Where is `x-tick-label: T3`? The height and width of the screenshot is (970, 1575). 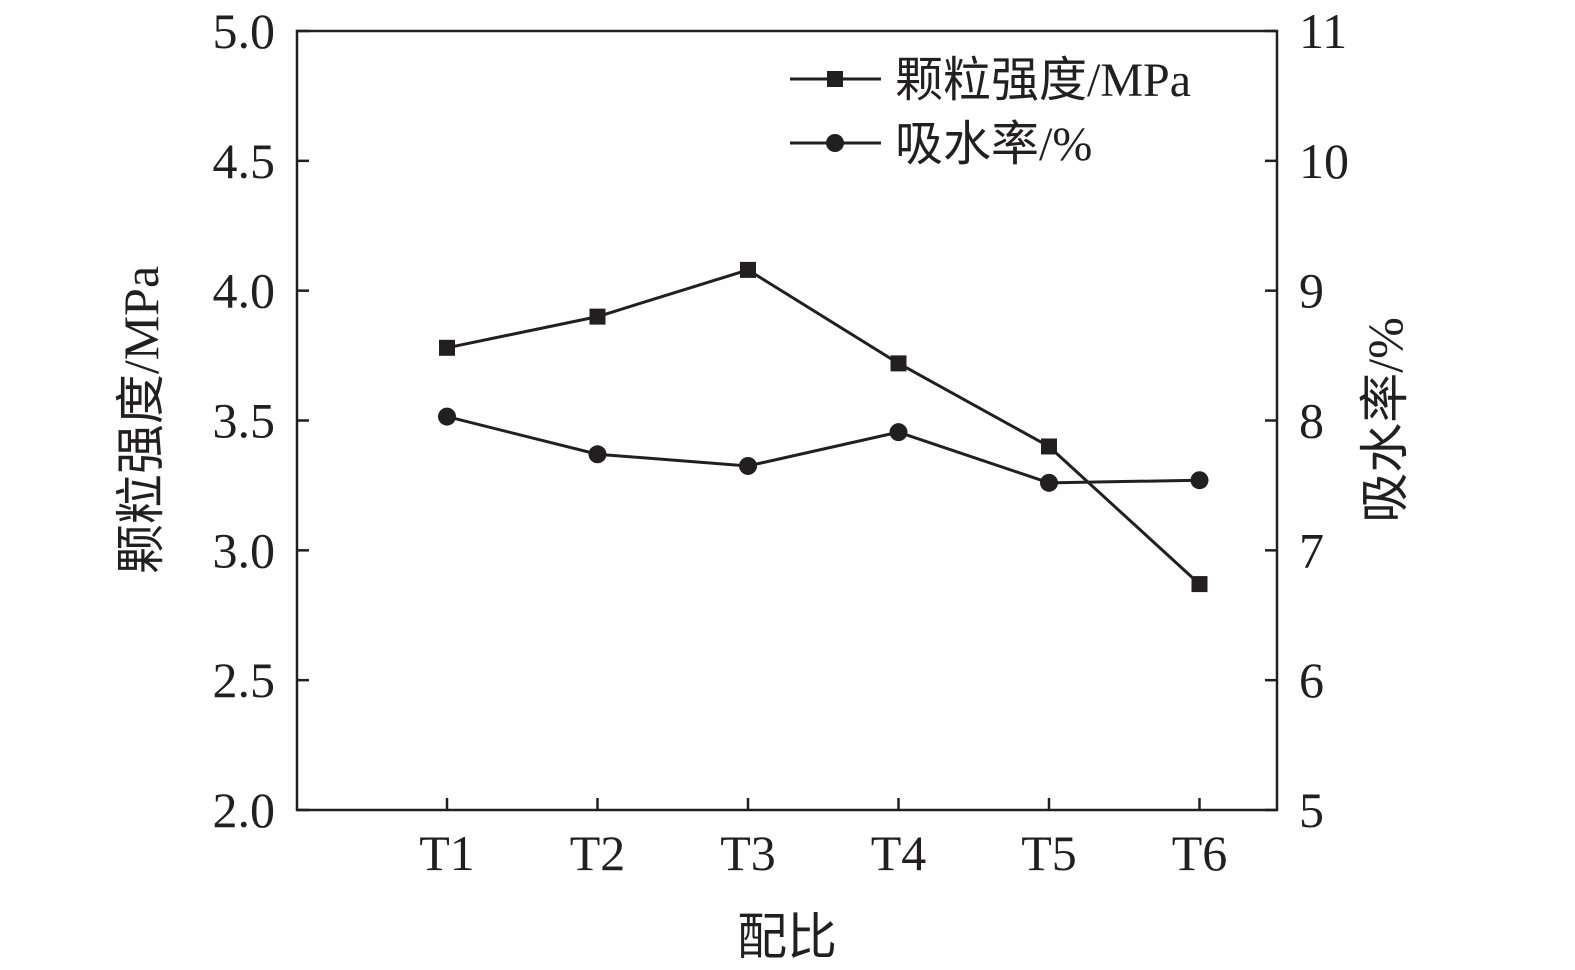 x-tick-label: T3 is located at coordinates (748, 853).